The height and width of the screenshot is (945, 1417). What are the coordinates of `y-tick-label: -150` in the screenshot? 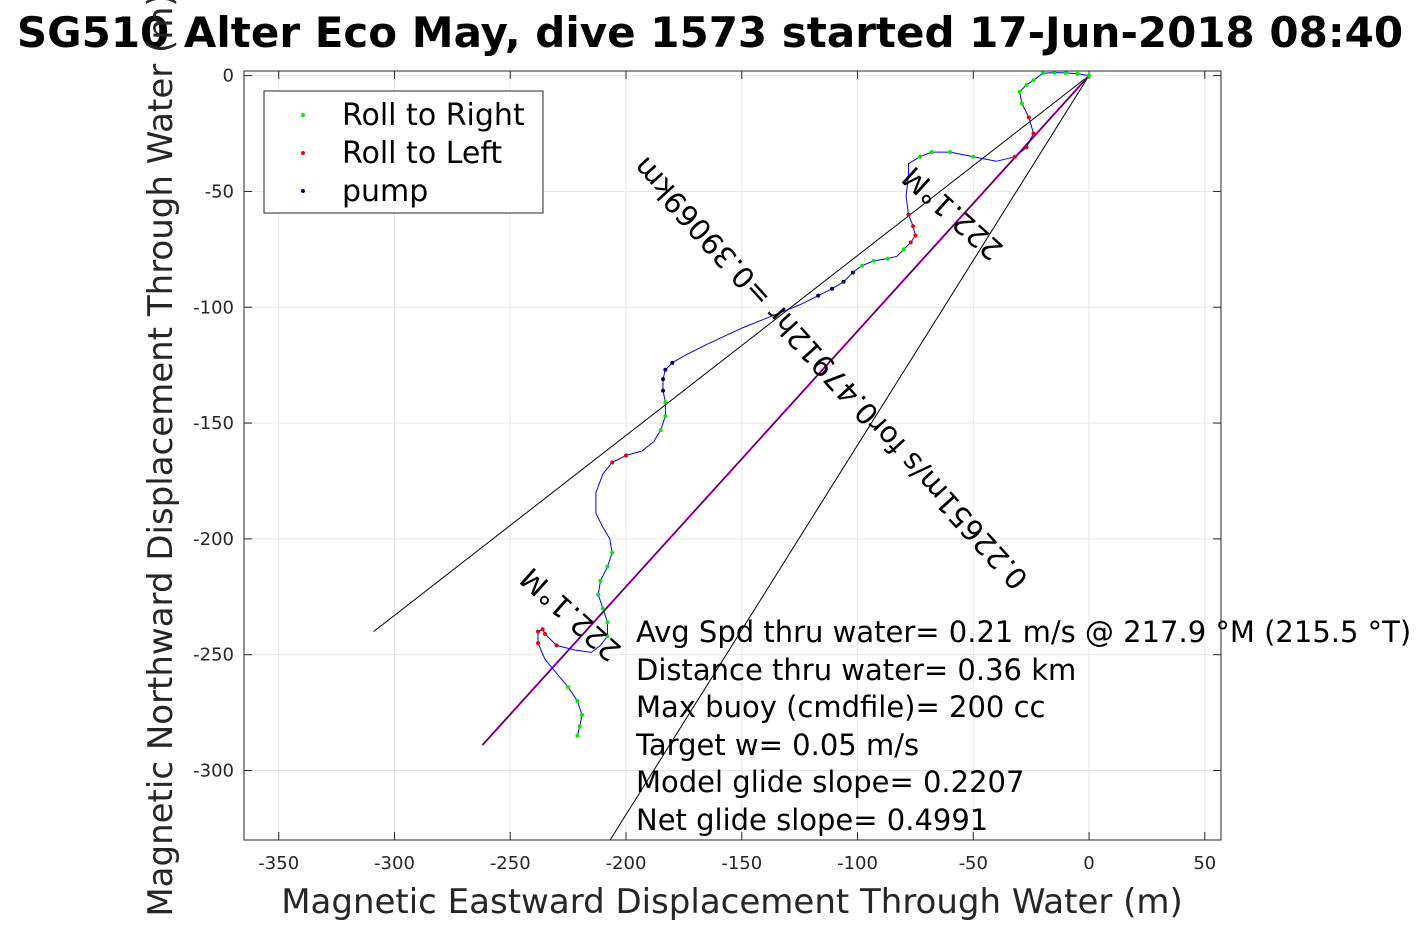 It's located at (213, 423).